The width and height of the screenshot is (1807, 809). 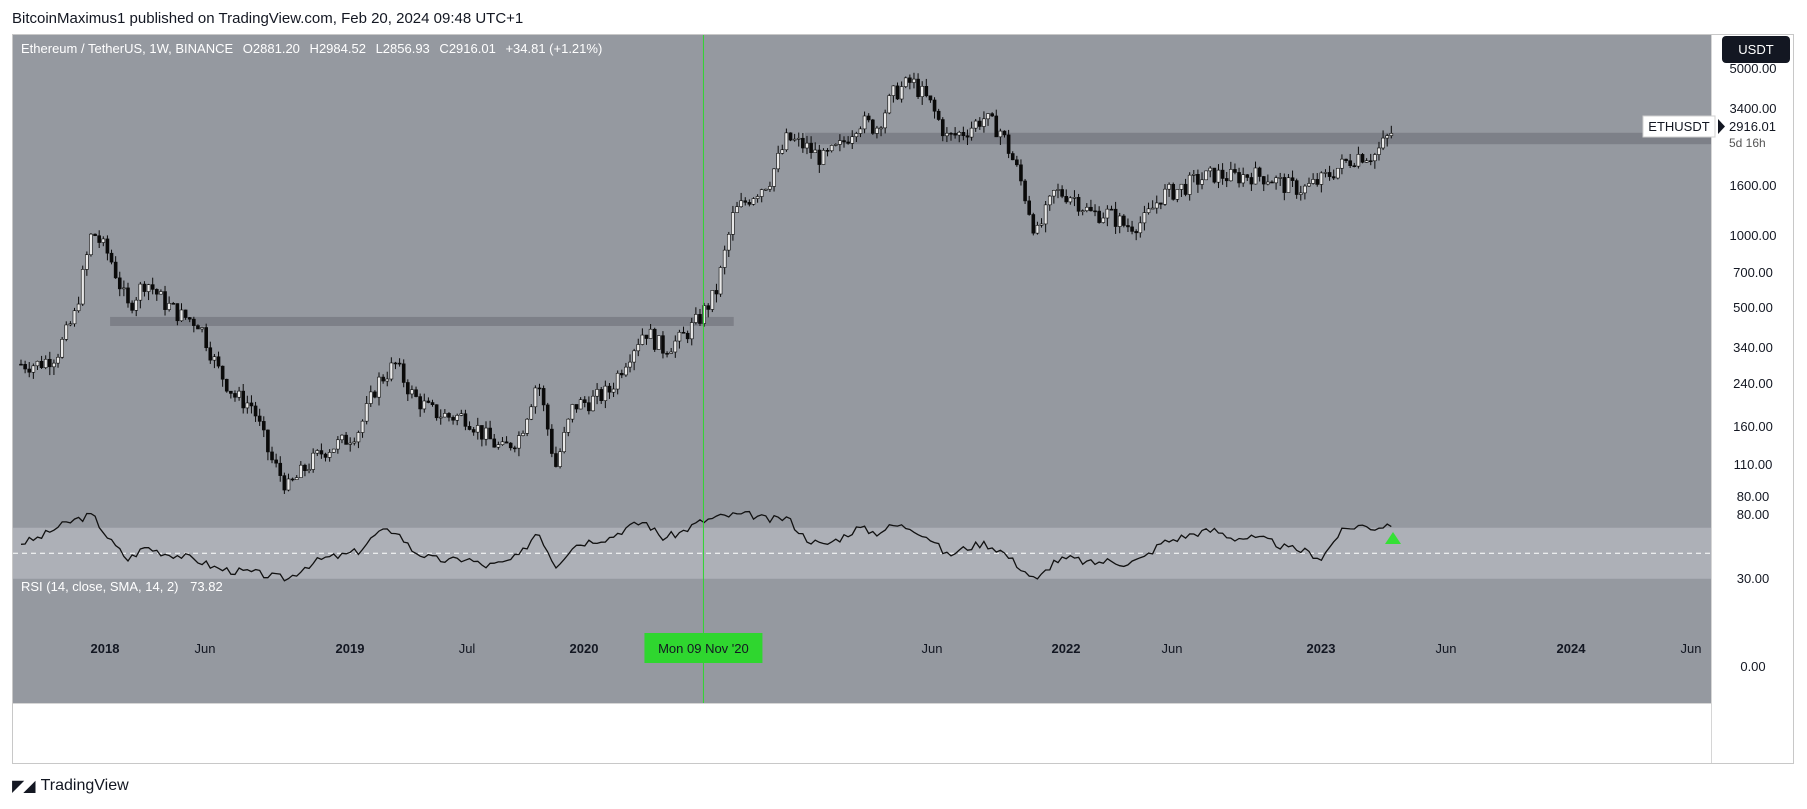 What do you see at coordinates (1753, 272) in the screenshot?
I see `price-tick-label: 700.00` at bounding box center [1753, 272].